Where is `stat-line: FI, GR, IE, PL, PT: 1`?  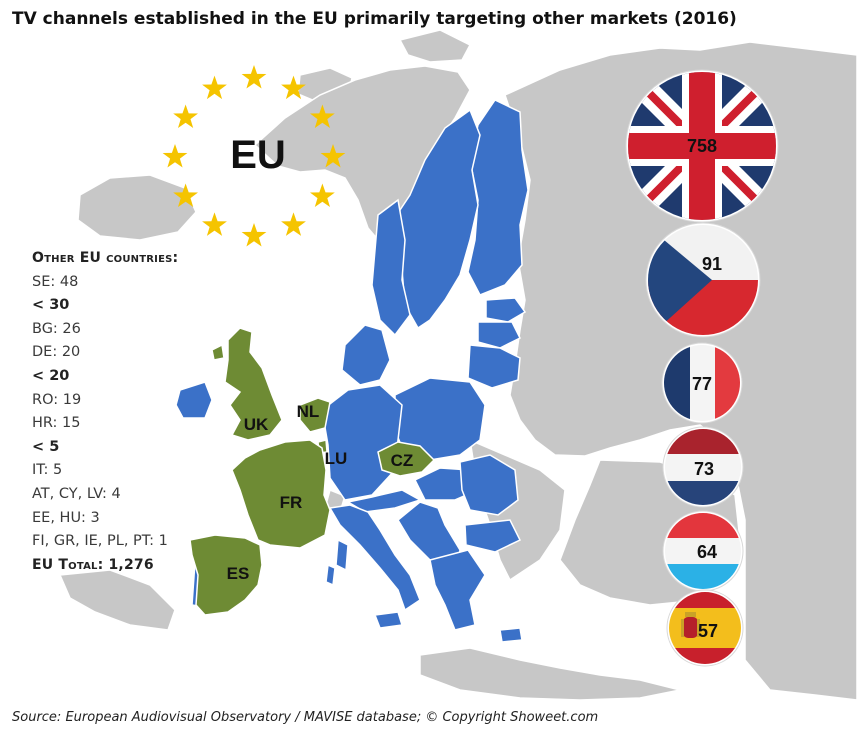 stat-line: FI, GR, IE, PL, PT: 1 is located at coordinates (100, 541).